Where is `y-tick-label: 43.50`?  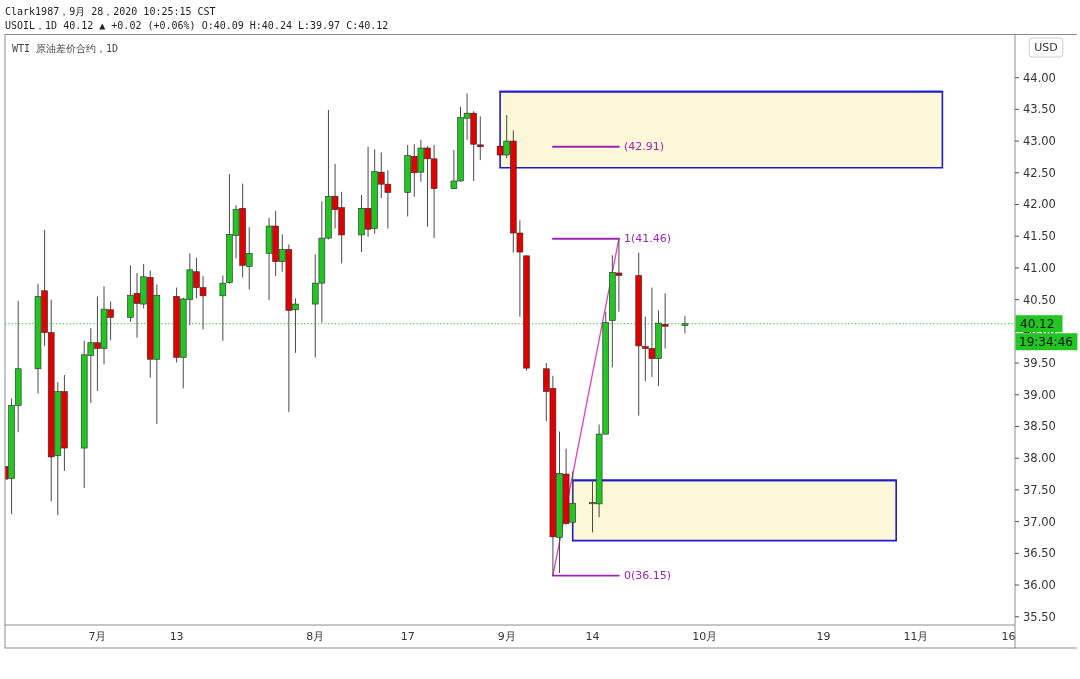 y-tick-label: 43.50 is located at coordinates (1039, 109).